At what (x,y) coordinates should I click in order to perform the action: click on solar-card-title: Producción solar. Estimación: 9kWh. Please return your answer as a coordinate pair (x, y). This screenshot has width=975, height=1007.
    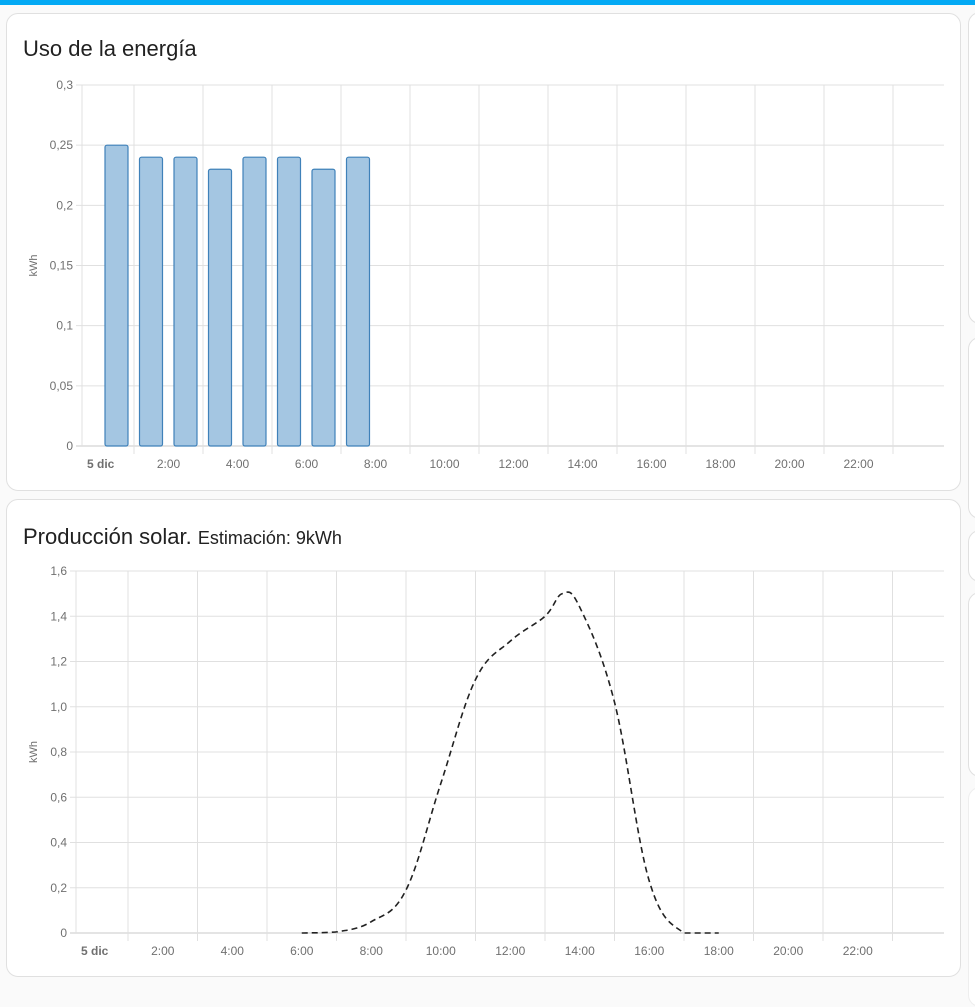
    Looking at the image, I should click on (182, 537).